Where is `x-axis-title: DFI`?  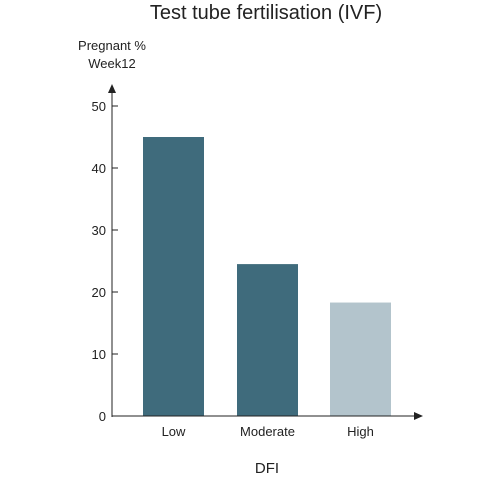
x-axis-title: DFI is located at coordinates (267, 468).